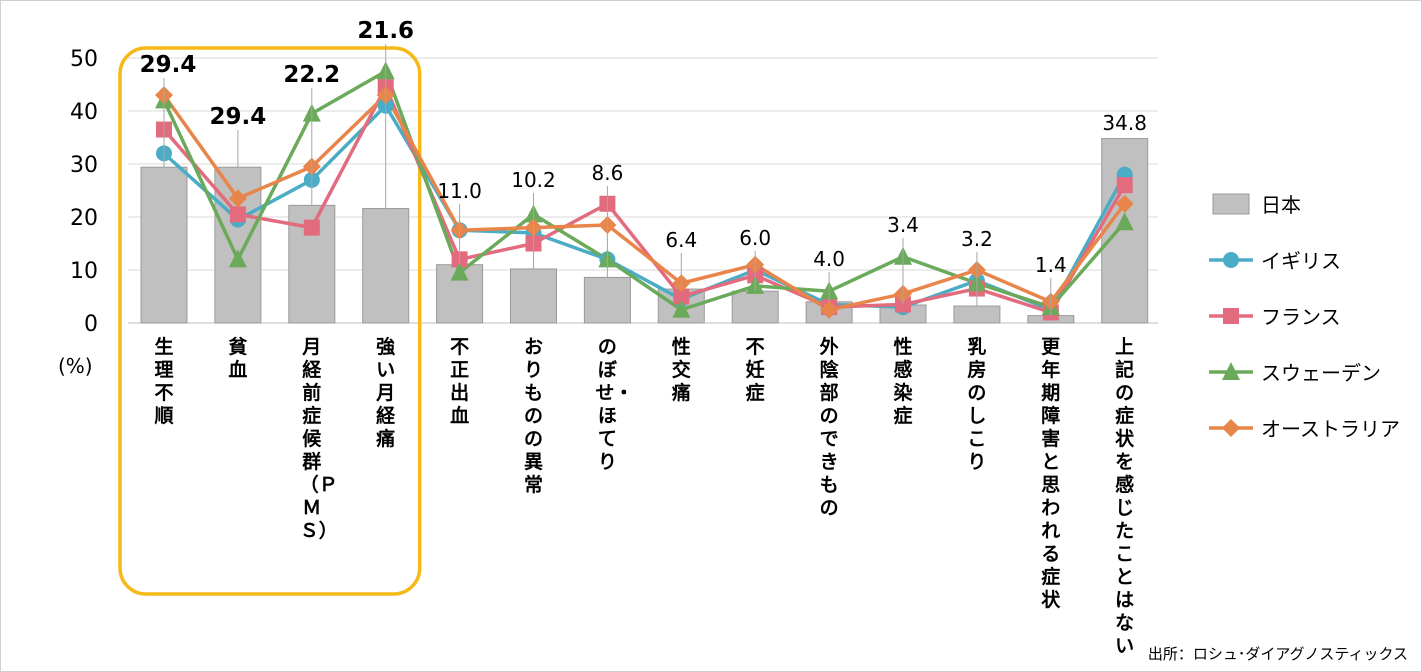 This screenshot has width=1422, height=672. I want to click on legend-label-2: スウェーデン, so click(1321, 373).